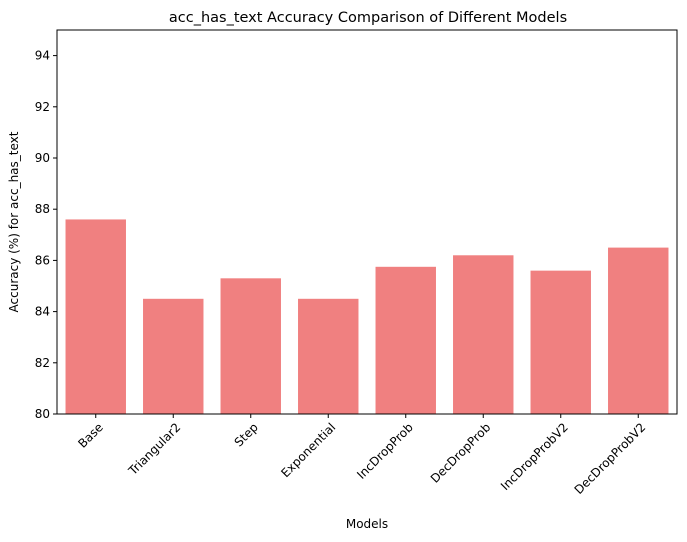 The image size is (687, 542). I want to click on x-tick-label: Step, so click(246, 434).